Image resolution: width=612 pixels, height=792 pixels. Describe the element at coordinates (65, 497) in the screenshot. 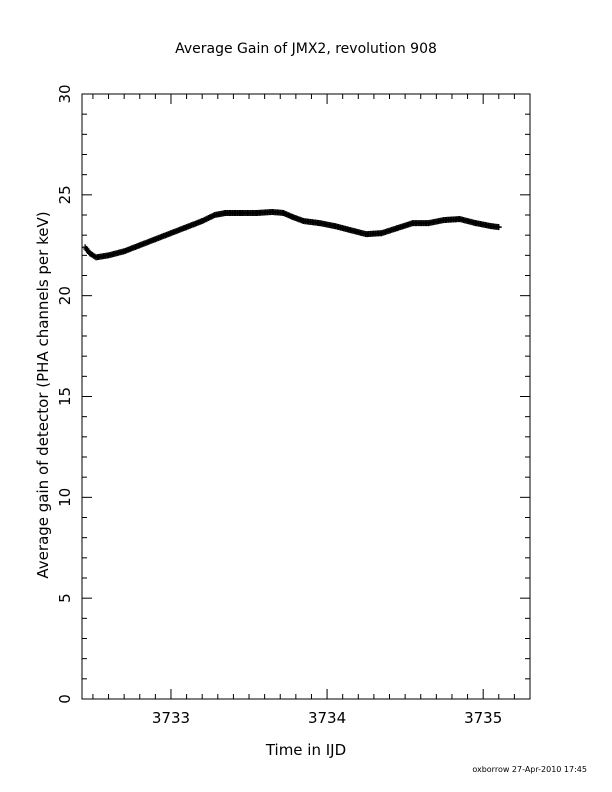

I see `y-tick-label: 10` at that location.